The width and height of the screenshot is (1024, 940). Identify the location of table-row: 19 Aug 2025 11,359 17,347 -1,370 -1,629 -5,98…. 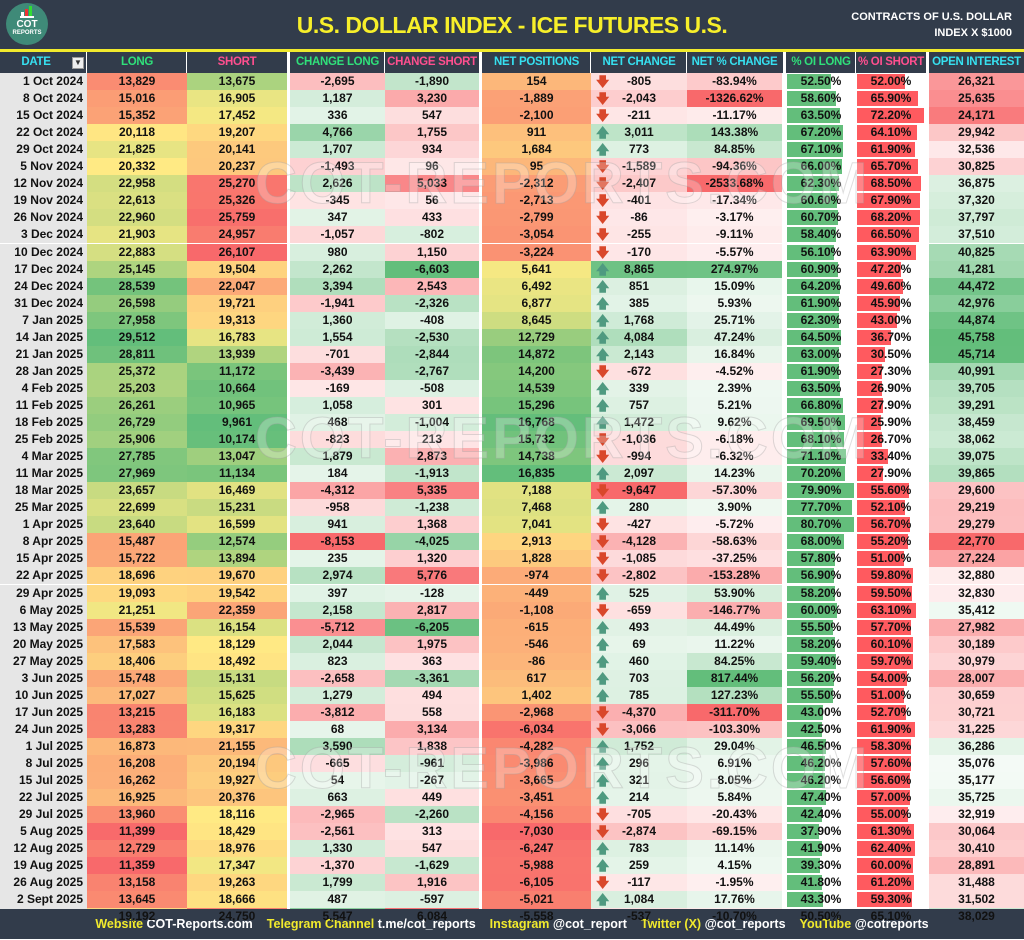
(512, 866).